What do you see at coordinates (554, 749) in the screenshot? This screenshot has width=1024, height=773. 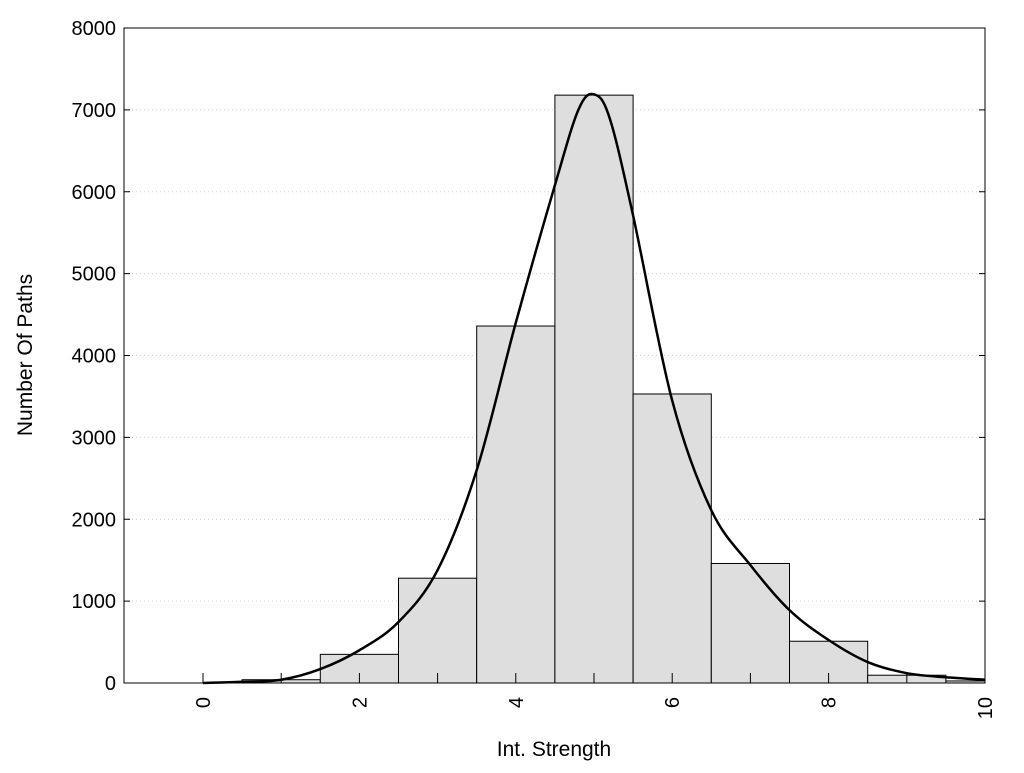 I see `x-axis-label: Int. Strength` at bounding box center [554, 749].